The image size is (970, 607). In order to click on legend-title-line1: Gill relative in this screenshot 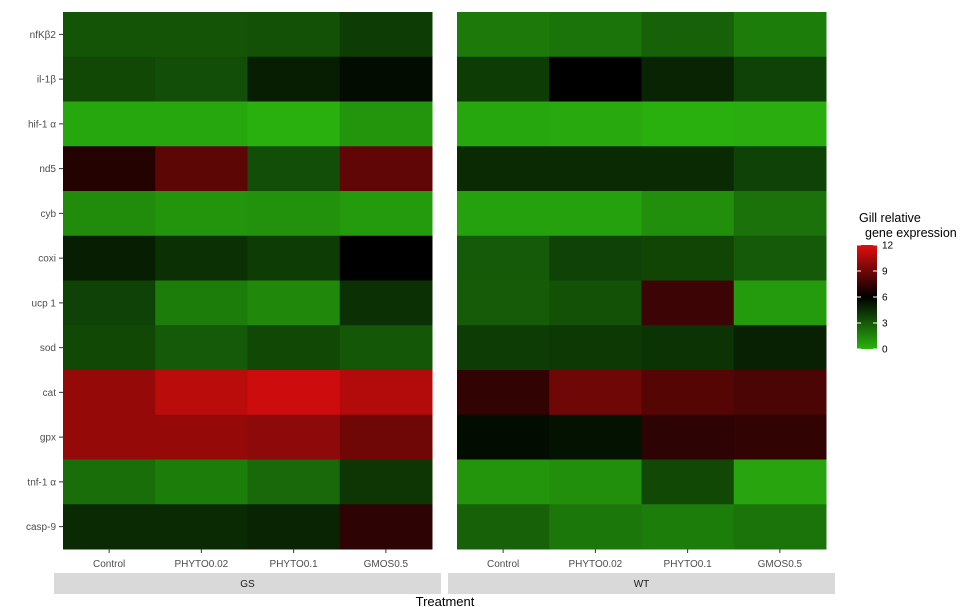, I will do `click(890, 218)`.